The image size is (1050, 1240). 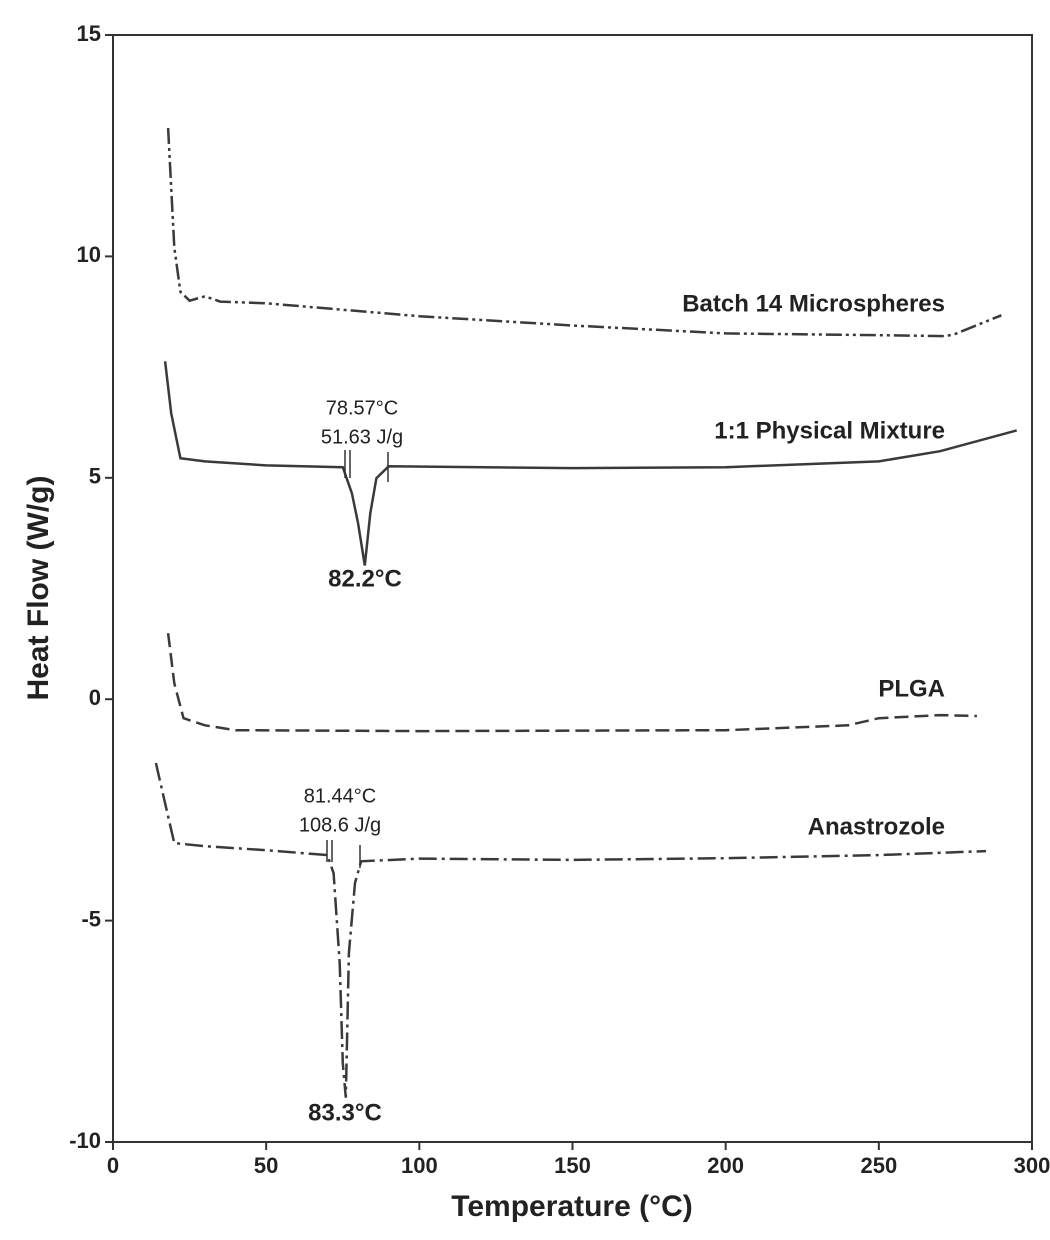 I want to click on x-tick-label: 250, so click(x=878, y=1165).